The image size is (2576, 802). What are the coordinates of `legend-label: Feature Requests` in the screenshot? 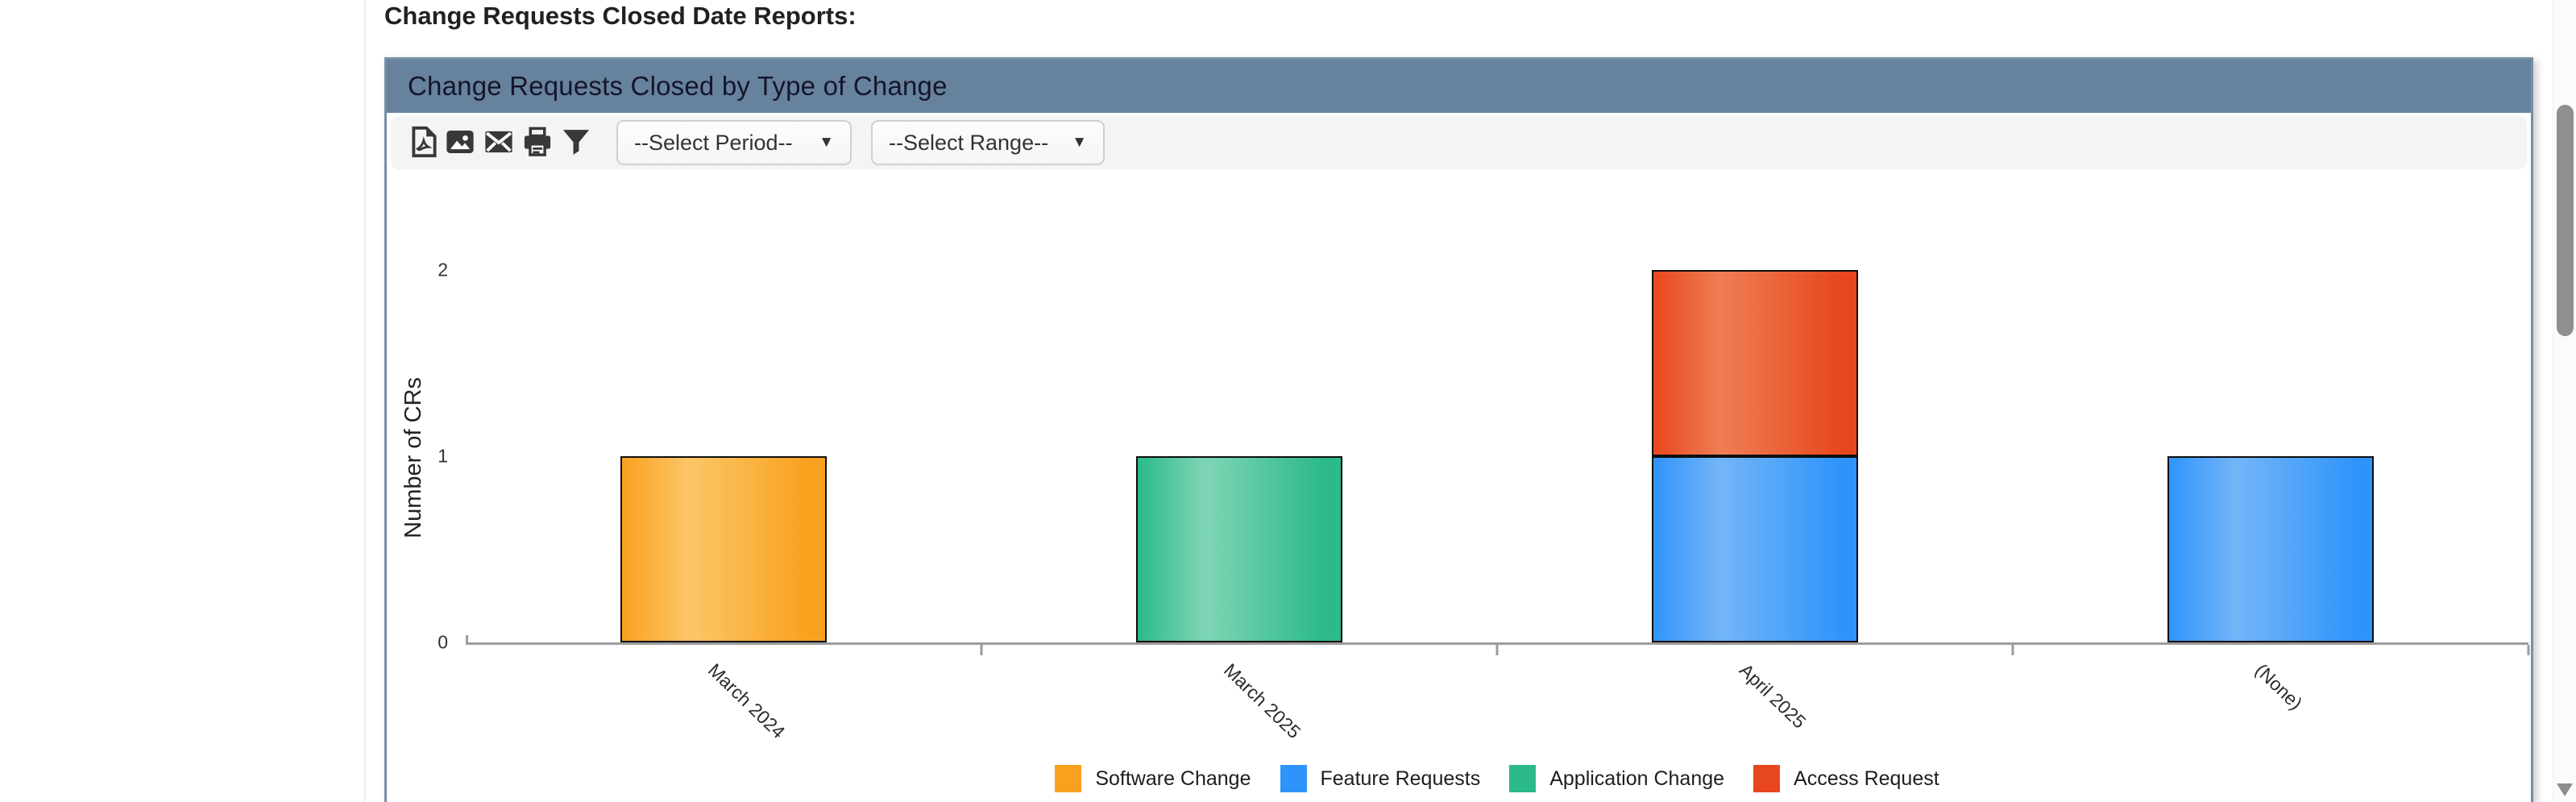 It's located at (1400, 778).